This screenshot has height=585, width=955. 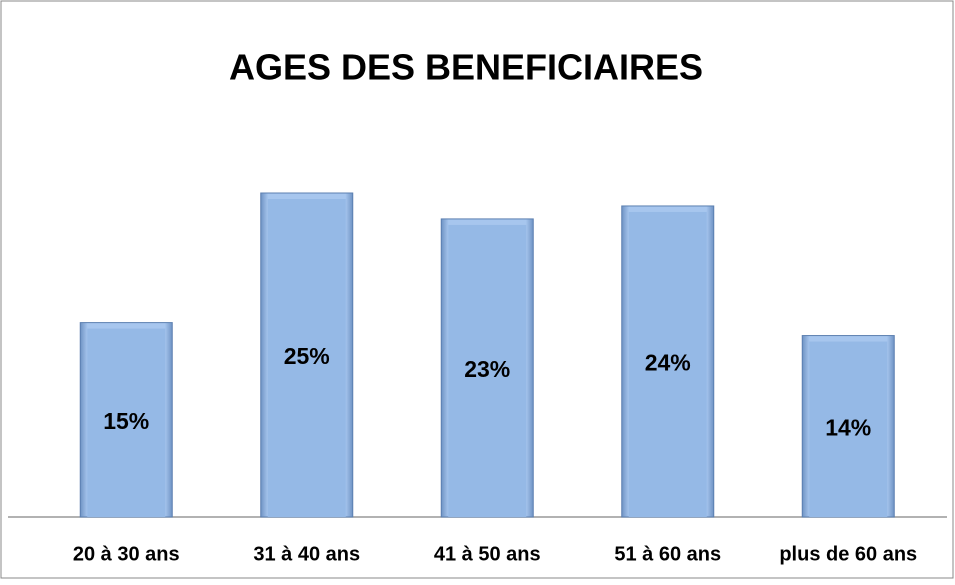 What do you see at coordinates (126, 554) in the screenshot?
I see `x-tick-label: 20 à 30 ans` at bounding box center [126, 554].